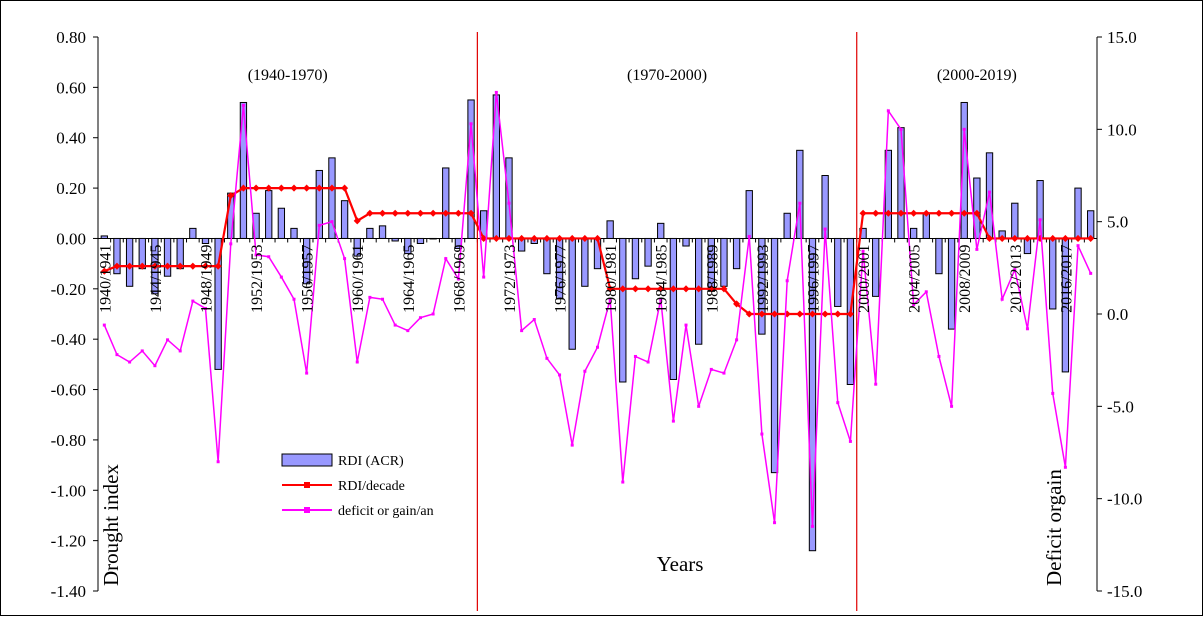 This screenshot has width=1203, height=621. I want to click on x-category-label: 2004/2005, so click(915, 278).